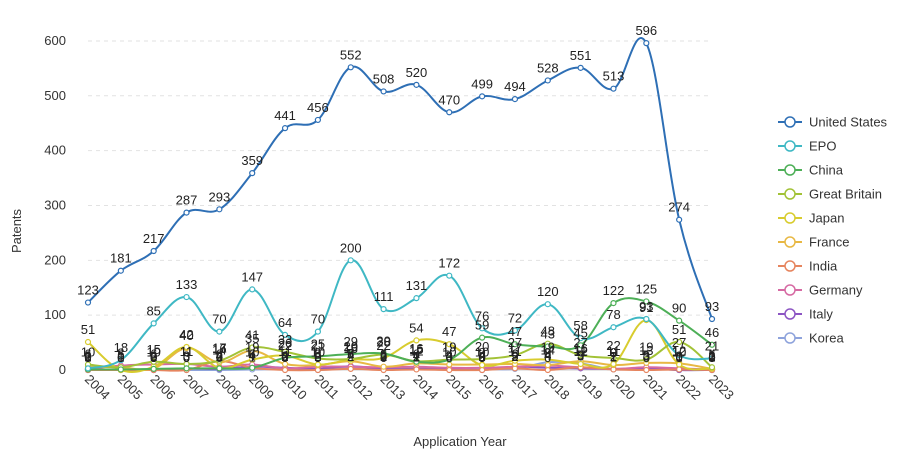  I want to click on legend-item: France, so click(813, 242).